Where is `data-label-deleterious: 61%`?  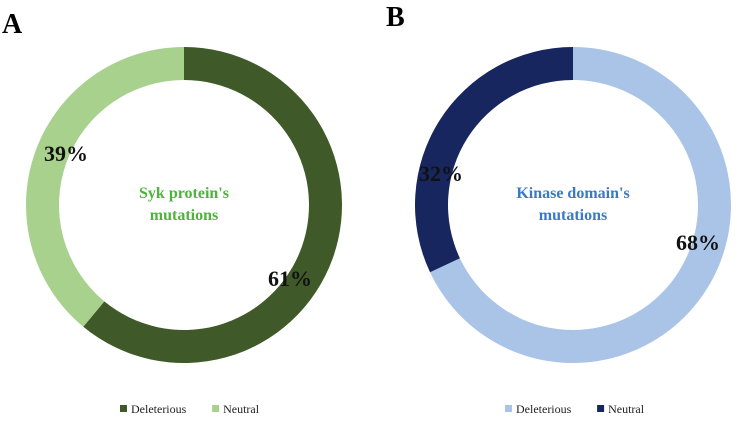 data-label-deleterious: 61% is located at coordinates (290, 278).